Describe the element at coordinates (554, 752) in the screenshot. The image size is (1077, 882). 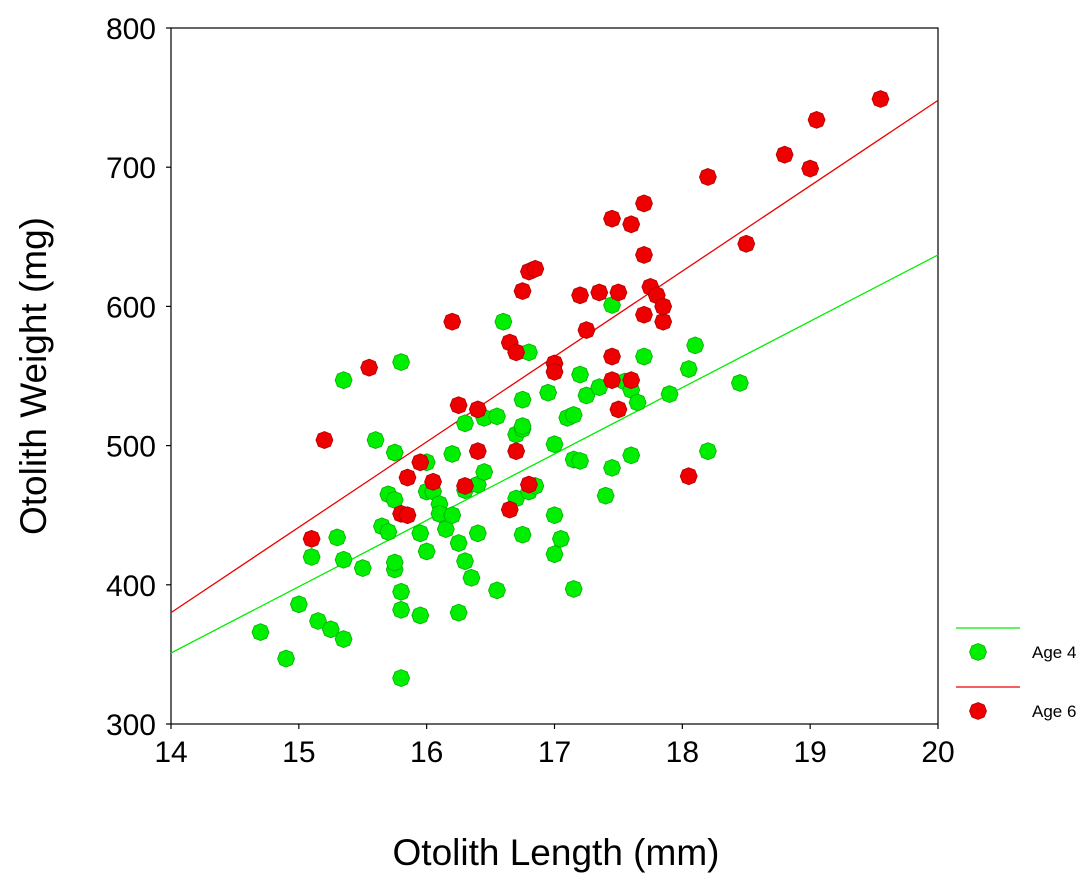
I see `x-tick-label: 17` at that location.